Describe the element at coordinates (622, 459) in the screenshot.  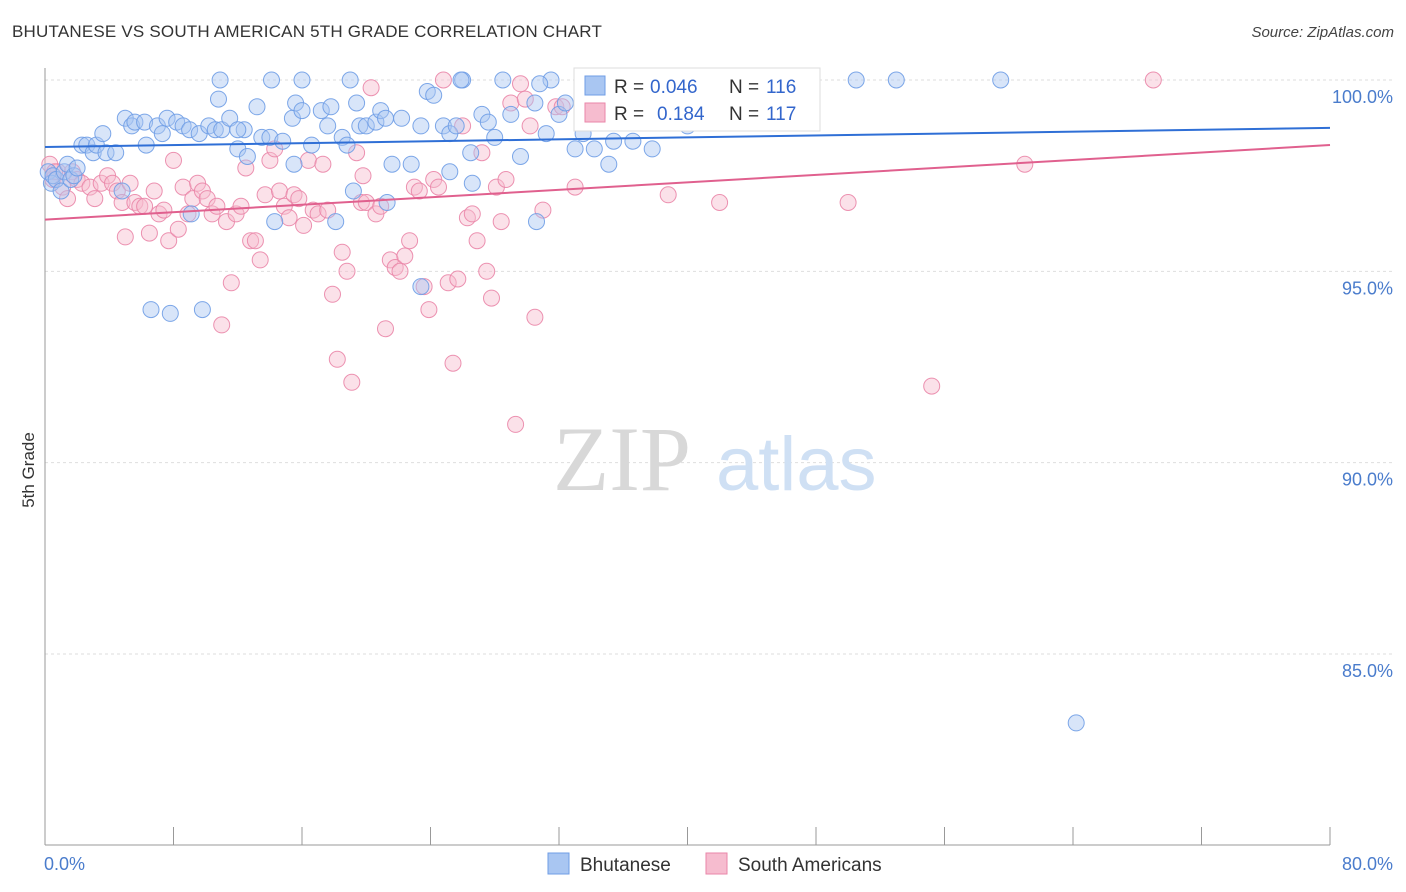
I see `watermark-zip: ZIP` at that location.